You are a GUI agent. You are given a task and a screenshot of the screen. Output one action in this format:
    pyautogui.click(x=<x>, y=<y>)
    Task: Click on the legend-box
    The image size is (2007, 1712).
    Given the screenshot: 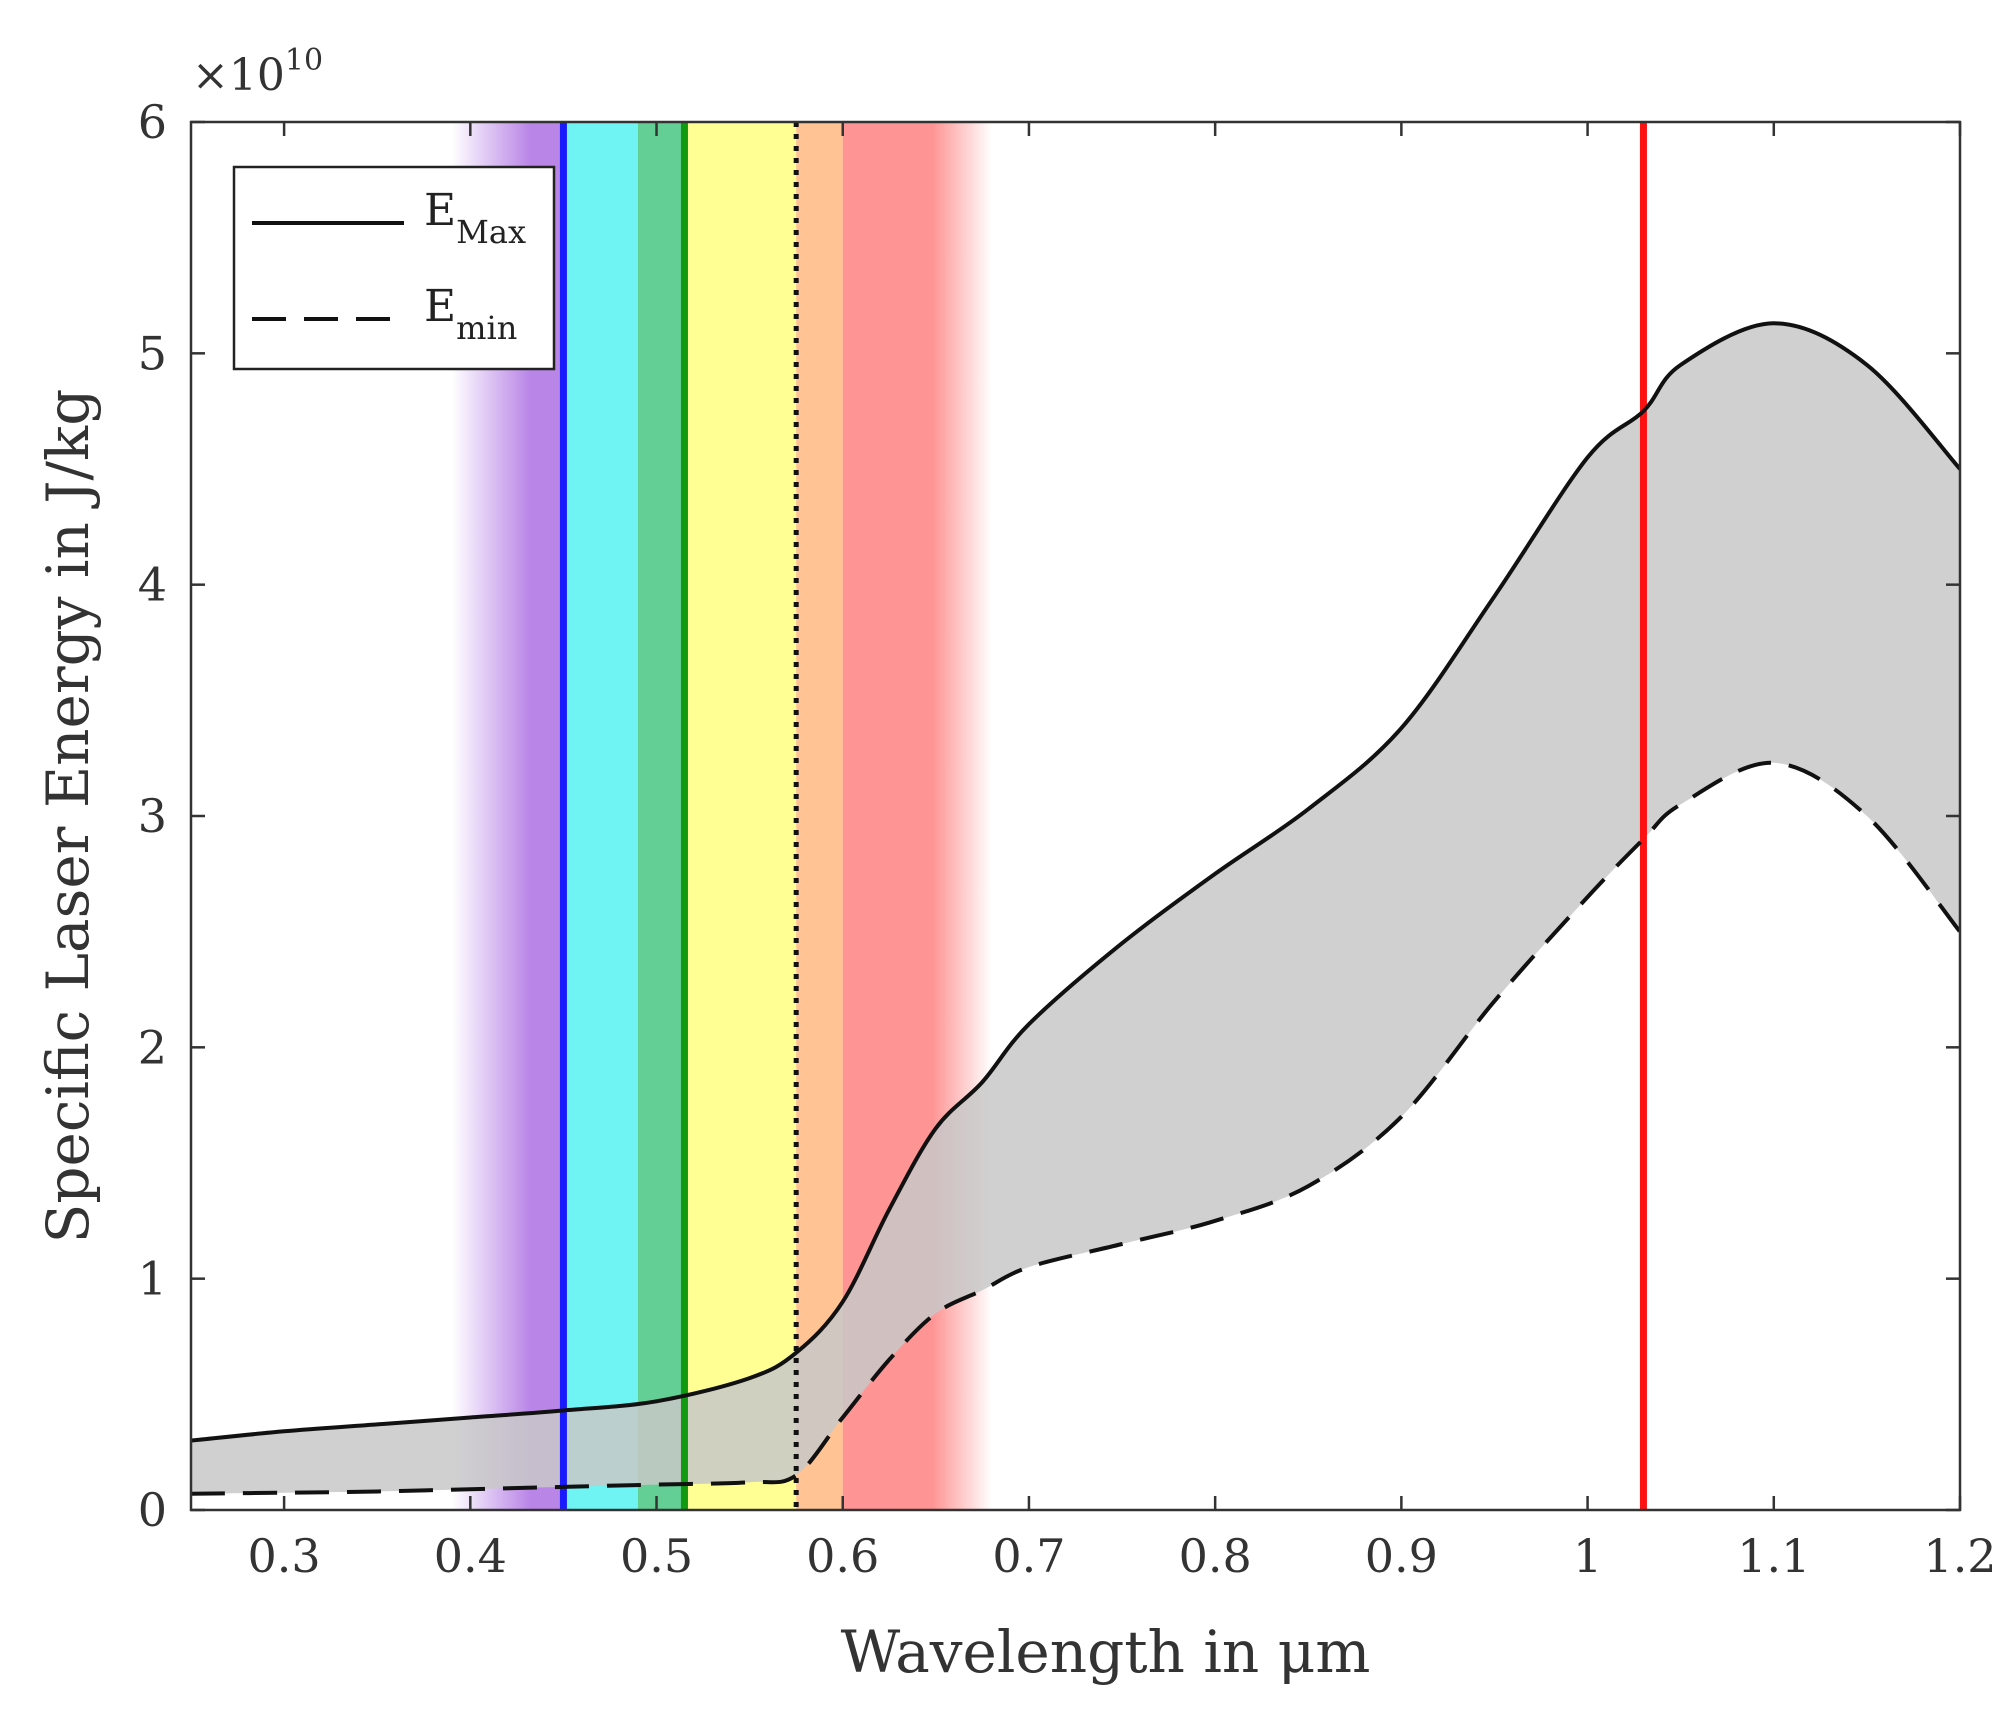 What is the action you would take?
    pyautogui.click(x=394, y=268)
    